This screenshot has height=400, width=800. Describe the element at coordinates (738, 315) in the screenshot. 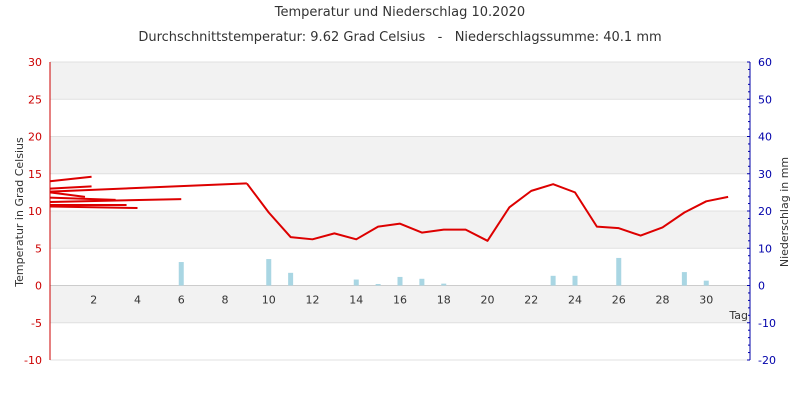

I see `x-axis-label: Tag` at that location.